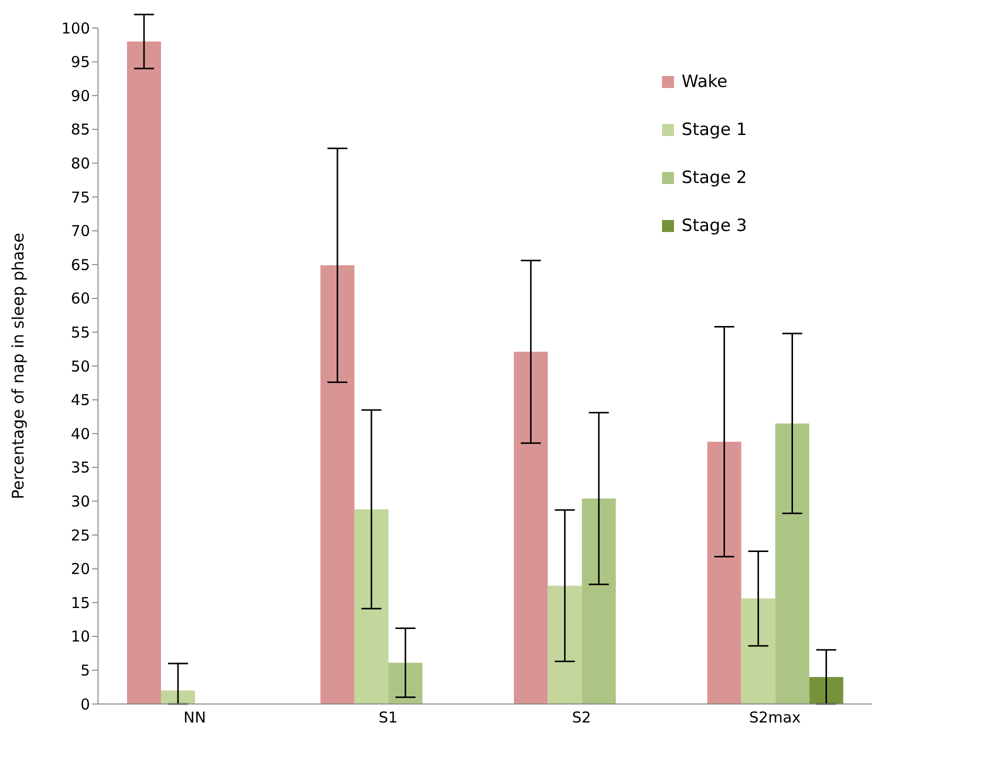 The image size is (985, 762). What do you see at coordinates (80, 501) in the screenshot?
I see `y-tick-label: 30` at bounding box center [80, 501].